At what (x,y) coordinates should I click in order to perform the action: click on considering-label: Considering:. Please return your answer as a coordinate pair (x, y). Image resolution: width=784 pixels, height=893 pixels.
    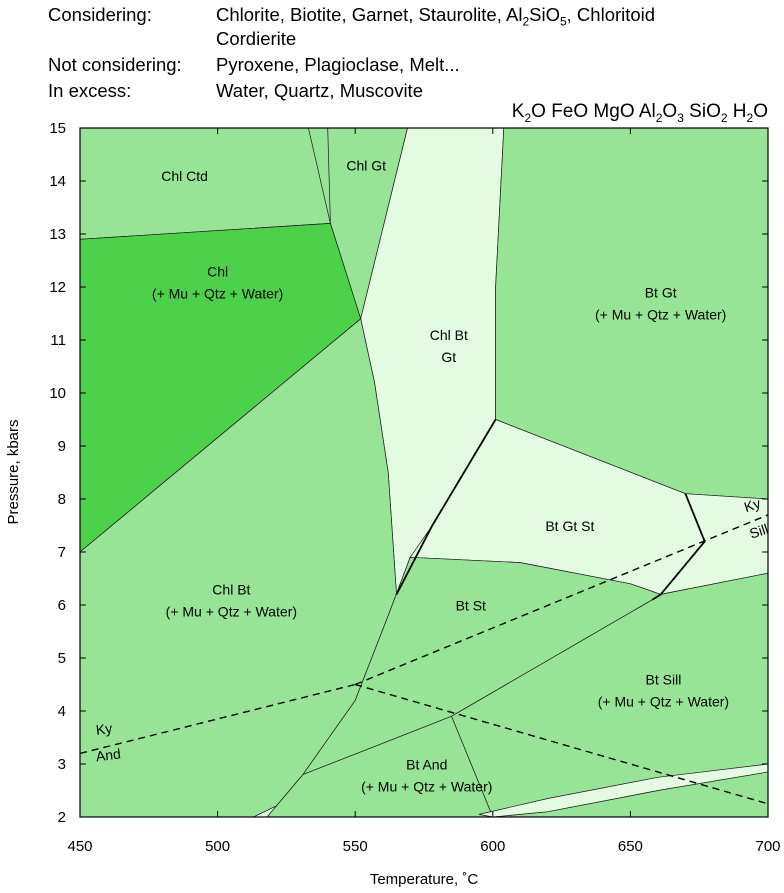
    Looking at the image, I should click on (100, 14).